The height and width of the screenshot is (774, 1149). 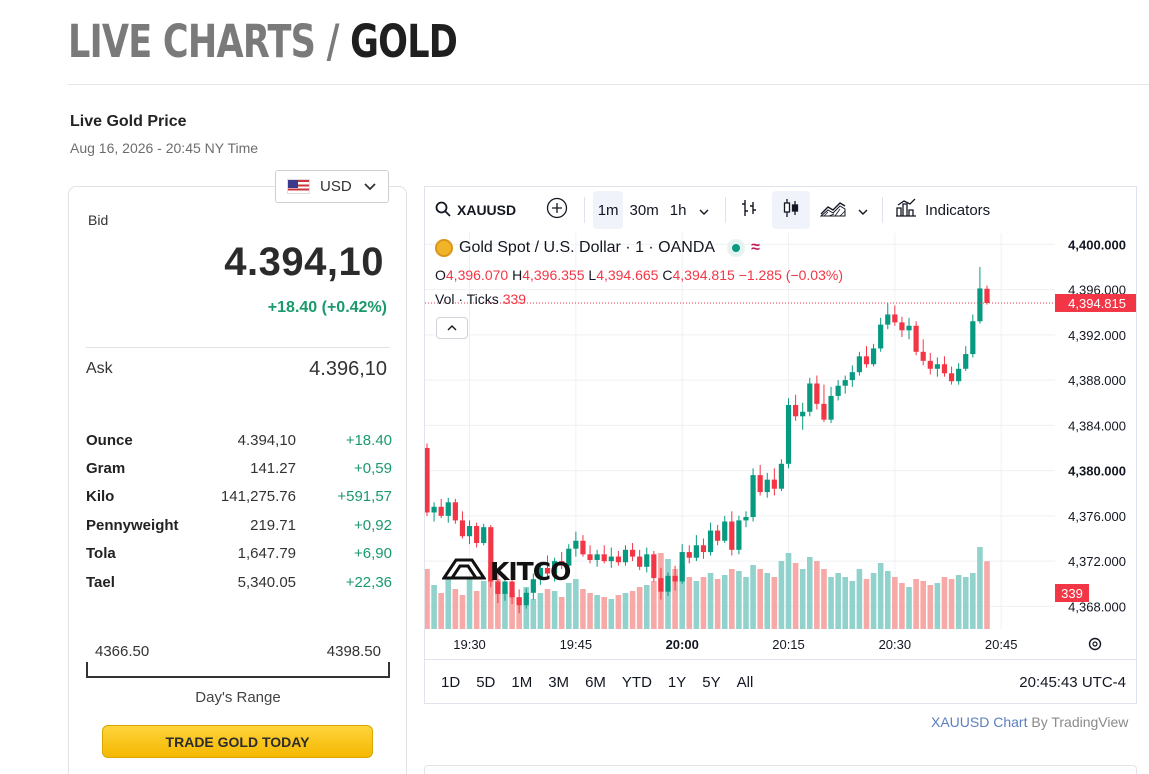 I want to click on range-all: All, so click(x=745, y=682).